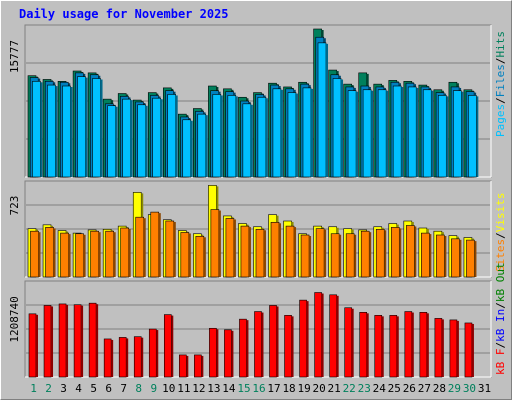 The image size is (512, 400). Describe the element at coordinates (54, 252) in the screenshot. I see `bar-visits-sites-sites-2-side` at that location.